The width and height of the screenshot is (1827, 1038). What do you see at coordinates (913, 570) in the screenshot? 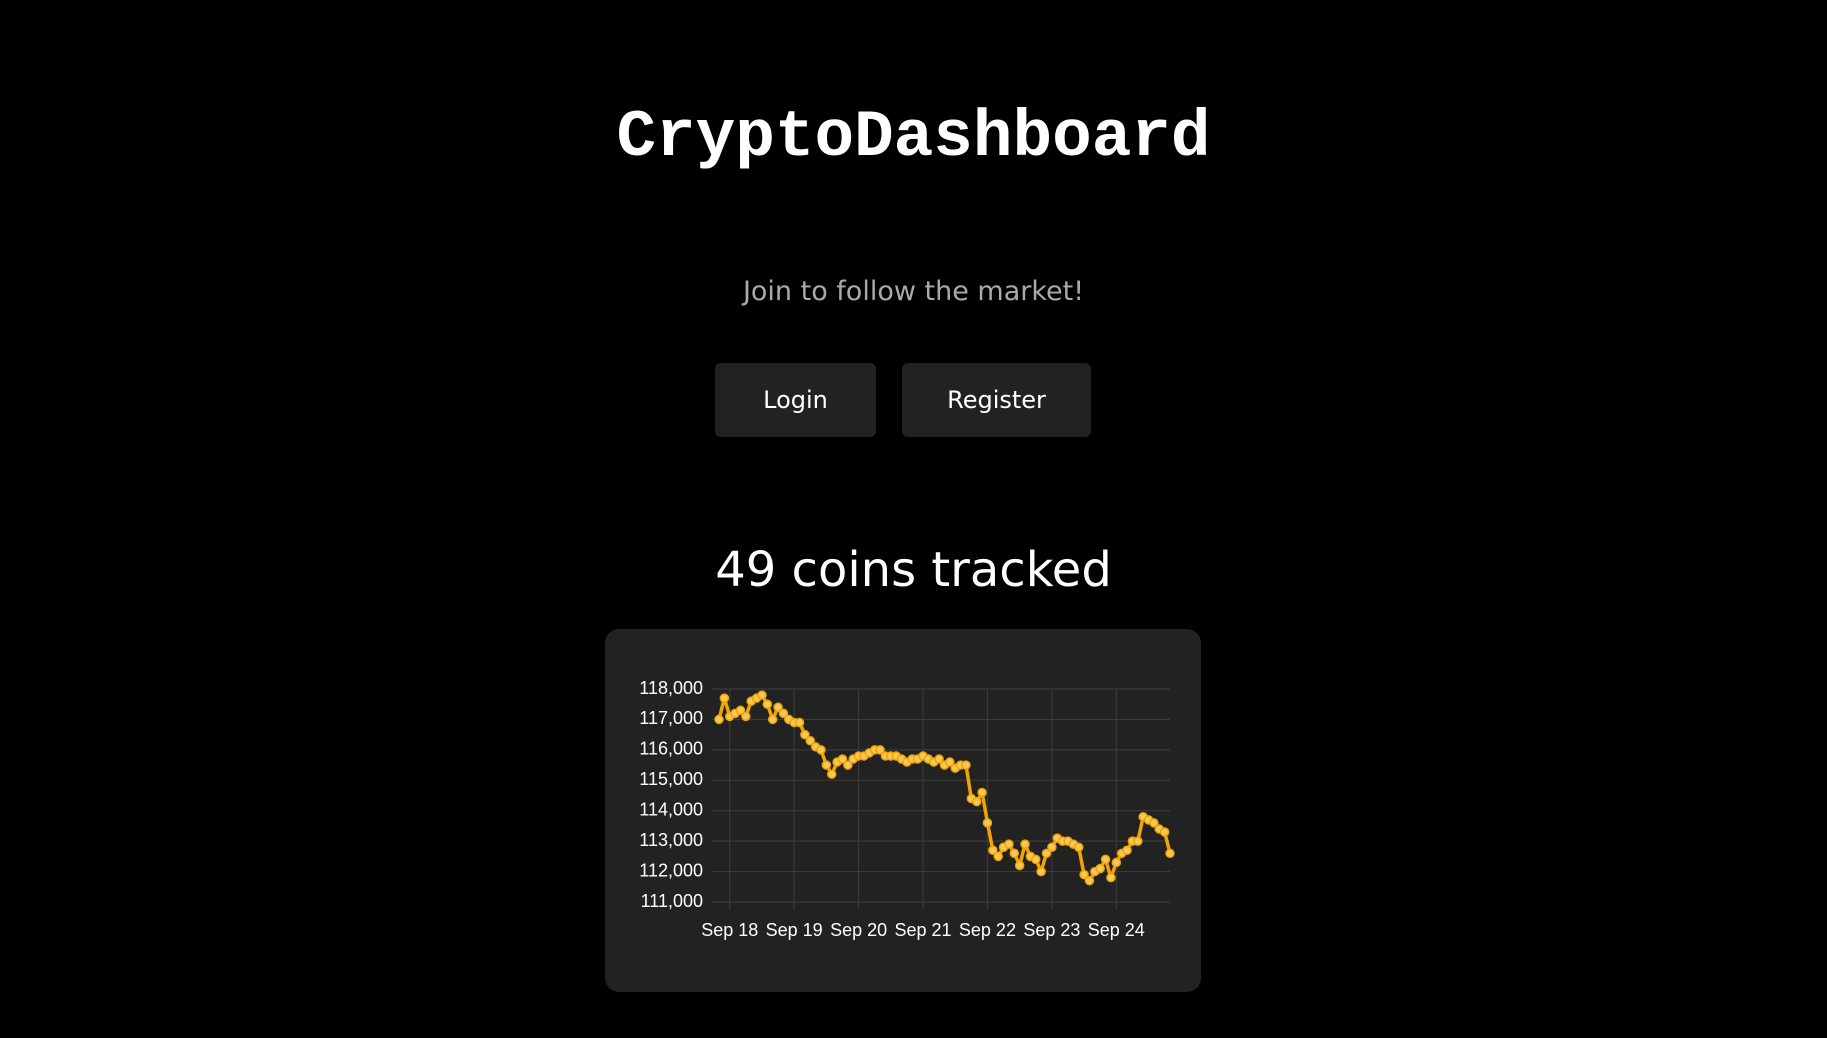
I see `coins-tracked: 49 coins tracked` at bounding box center [913, 570].